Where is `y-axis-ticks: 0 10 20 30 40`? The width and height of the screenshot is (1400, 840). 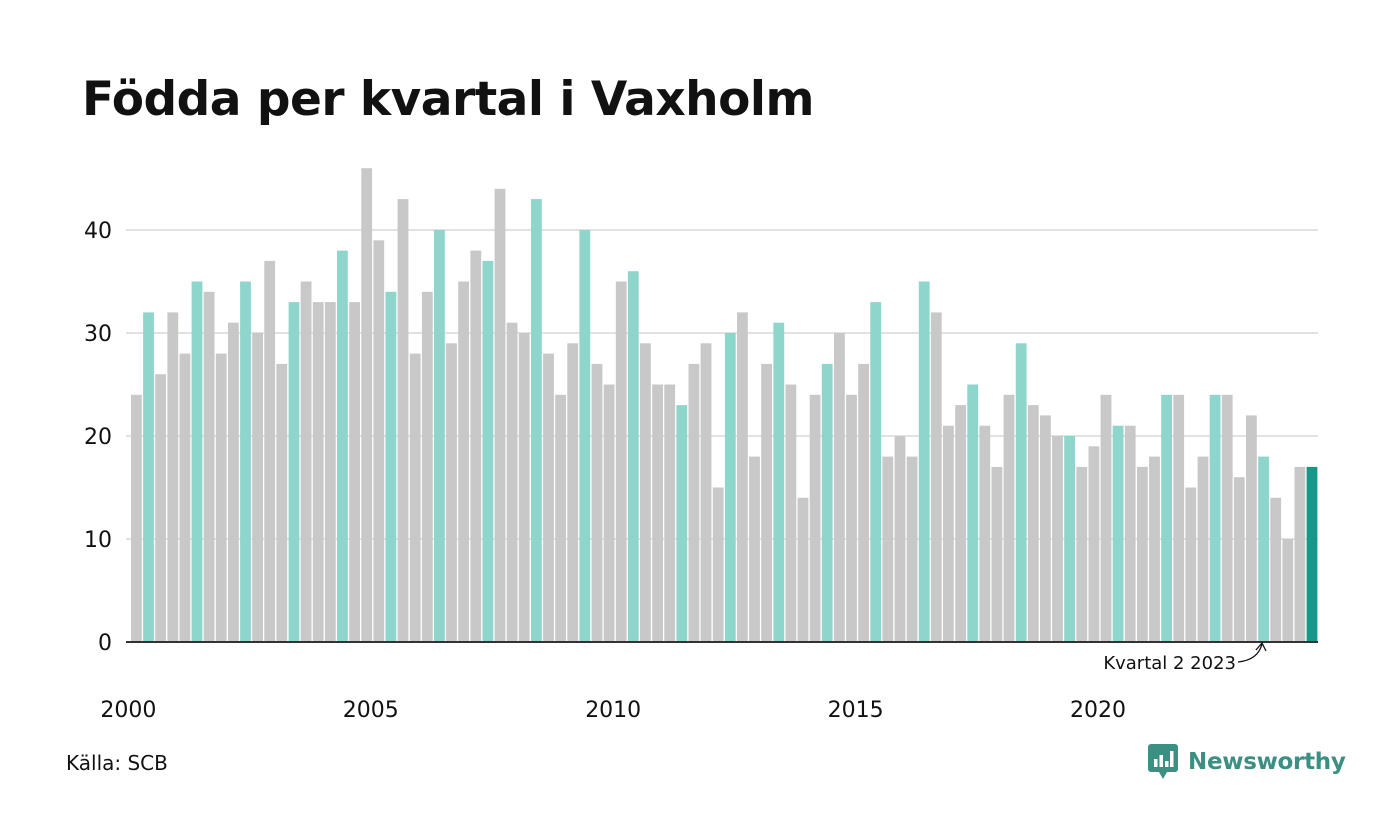
y-axis-ticks: 0 10 20 30 40 is located at coordinates (98, 437).